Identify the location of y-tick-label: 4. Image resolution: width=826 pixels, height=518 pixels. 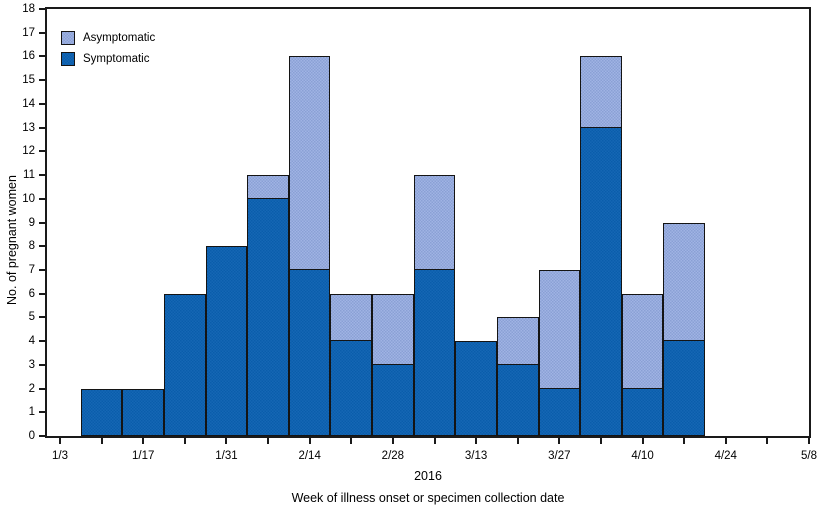
(31, 341).